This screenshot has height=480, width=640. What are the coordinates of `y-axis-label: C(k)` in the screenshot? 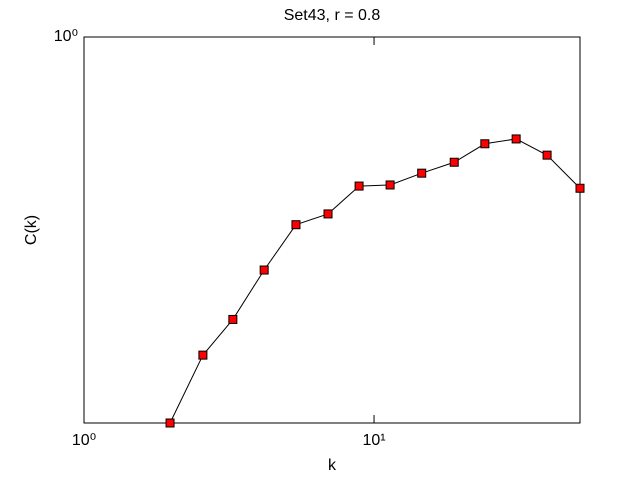 It's located at (31, 230).